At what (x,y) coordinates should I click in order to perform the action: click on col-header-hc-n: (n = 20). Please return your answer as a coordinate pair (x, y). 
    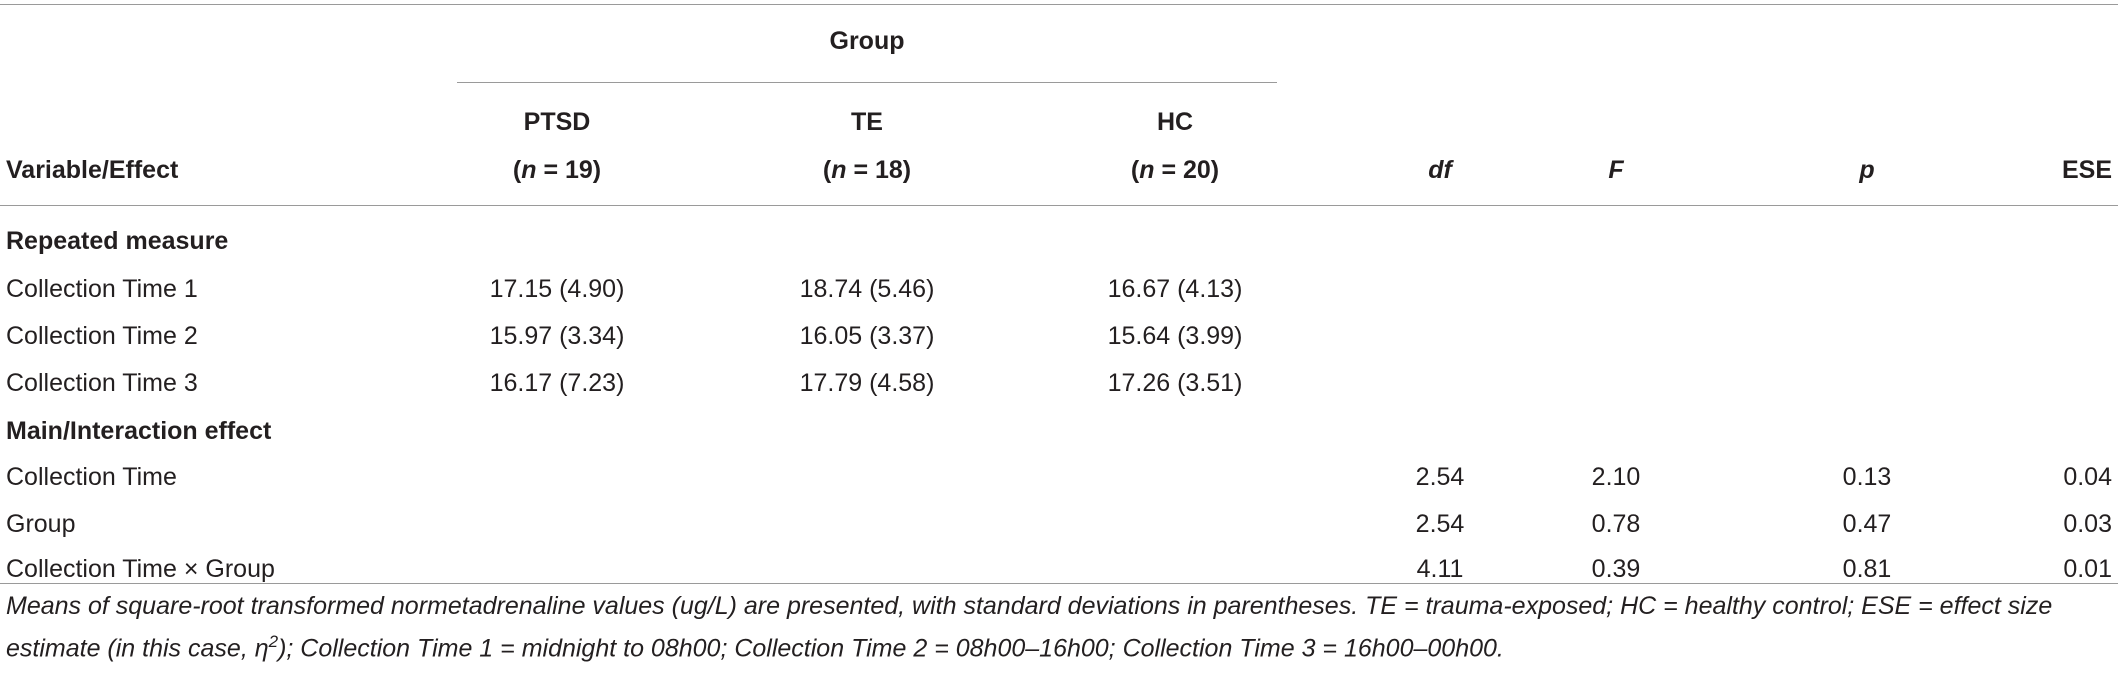
    Looking at the image, I should click on (1175, 170).